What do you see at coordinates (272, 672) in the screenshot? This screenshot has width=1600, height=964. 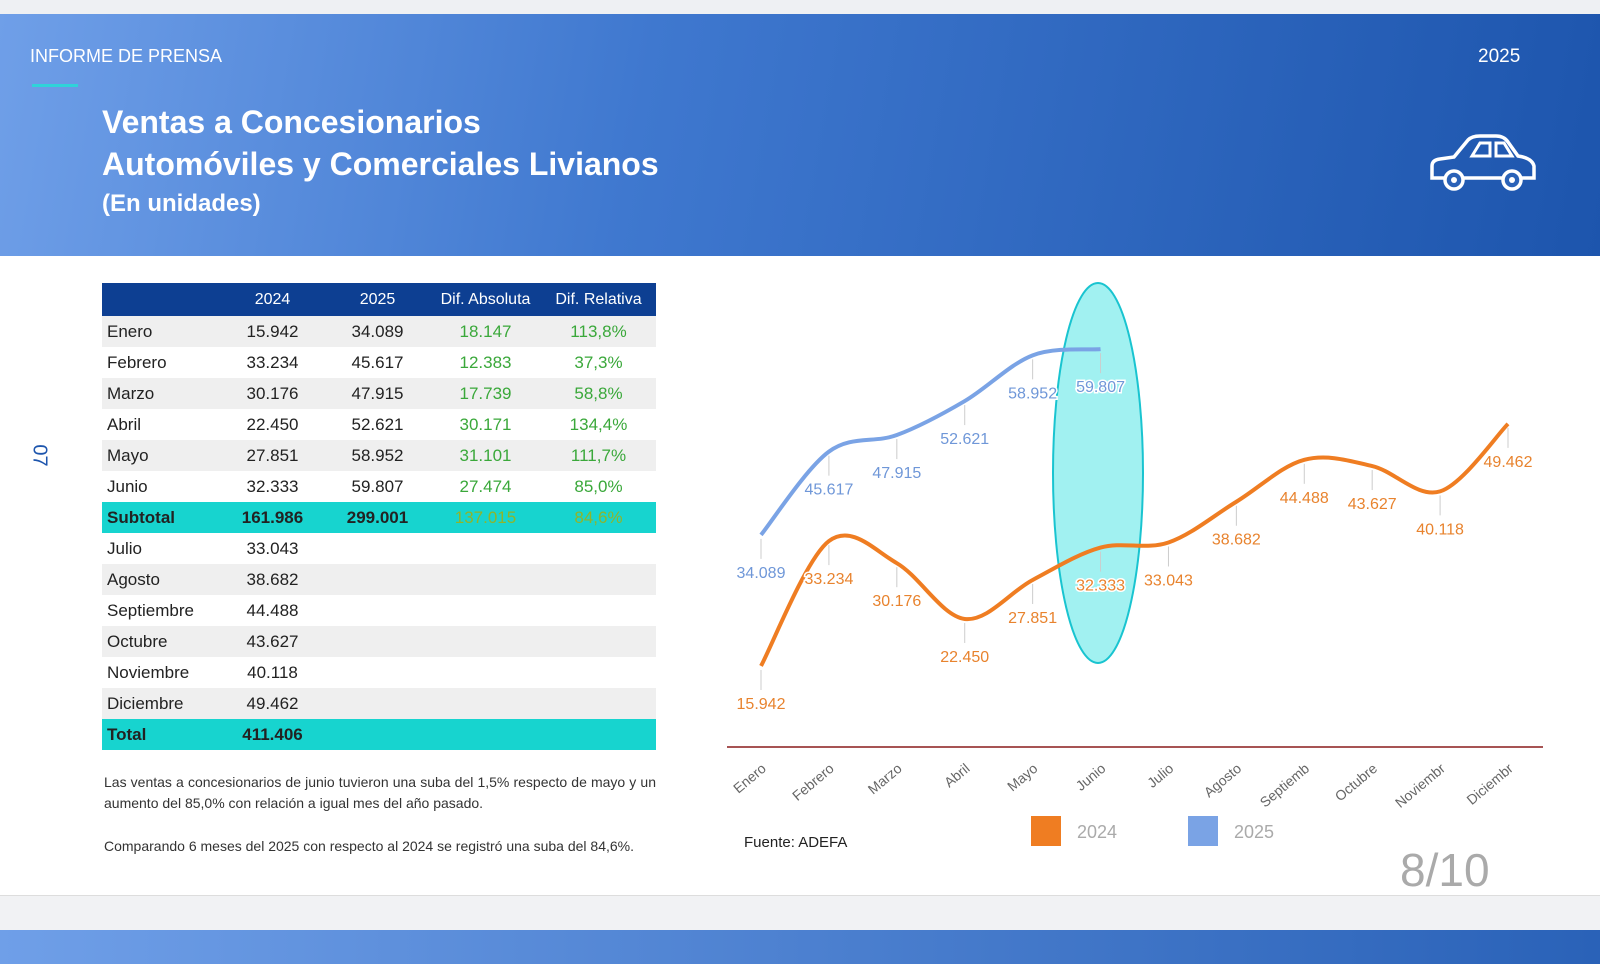 I see `cell: 40.118` at bounding box center [272, 672].